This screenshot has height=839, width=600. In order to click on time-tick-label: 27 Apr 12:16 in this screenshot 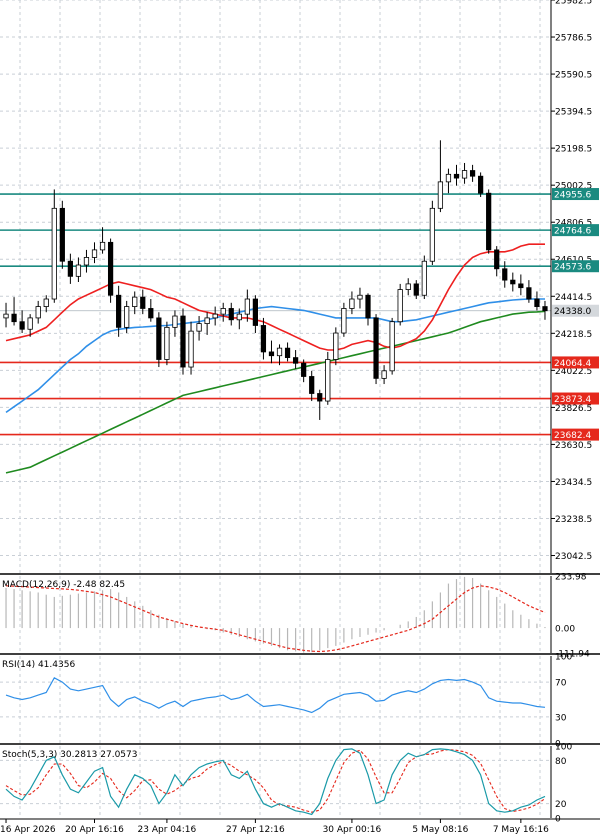, I will do `click(255, 830)`.